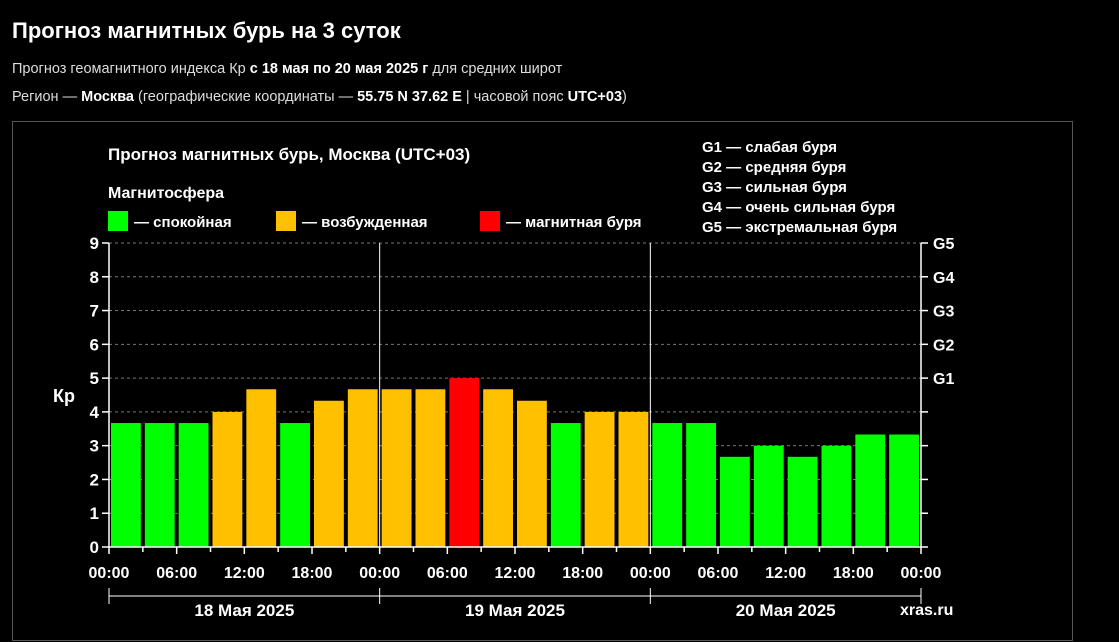 This screenshot has height=642, width=1119. Describe the element at coordinates (64, 396) in the screenshot. I see `y-axis-label: Кр` at that location.